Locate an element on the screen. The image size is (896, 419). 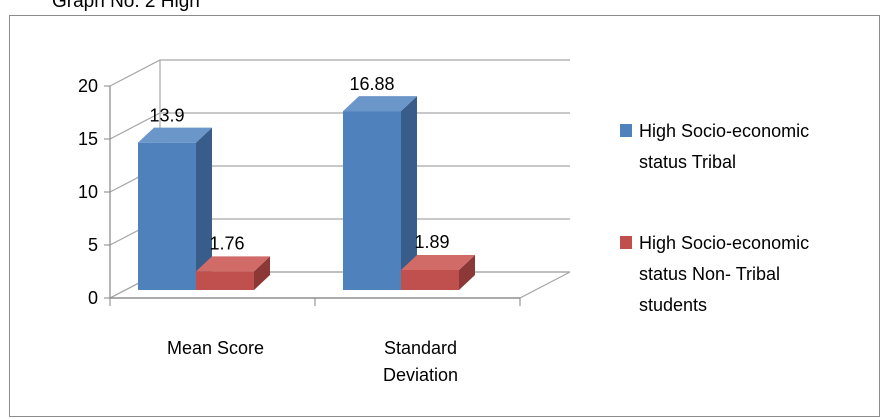
legend-label: status Non- Tribal is located at coordinates (709, 274).